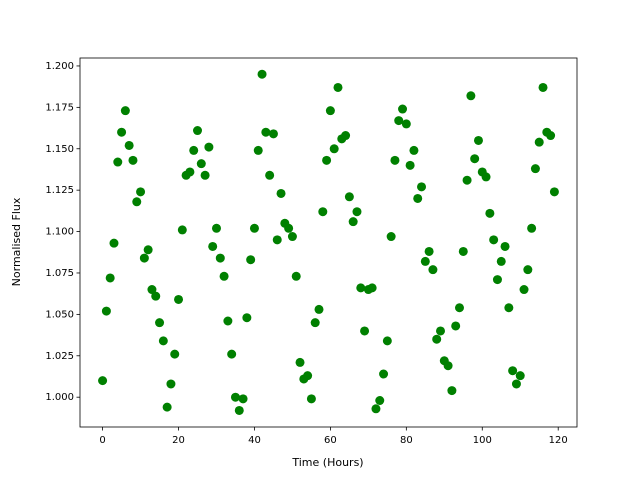  Describe the element at coordinates (59, 190) in the screenshot. I see `y-tick-label: 1.125` at that location.